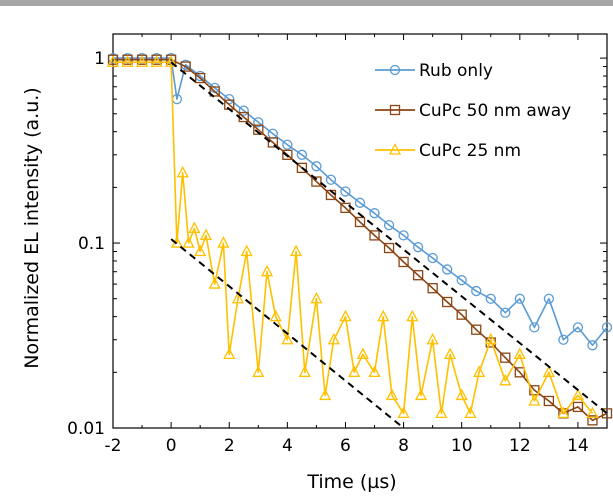  I want to click on x-tick-label: 12, so click(520, 446).